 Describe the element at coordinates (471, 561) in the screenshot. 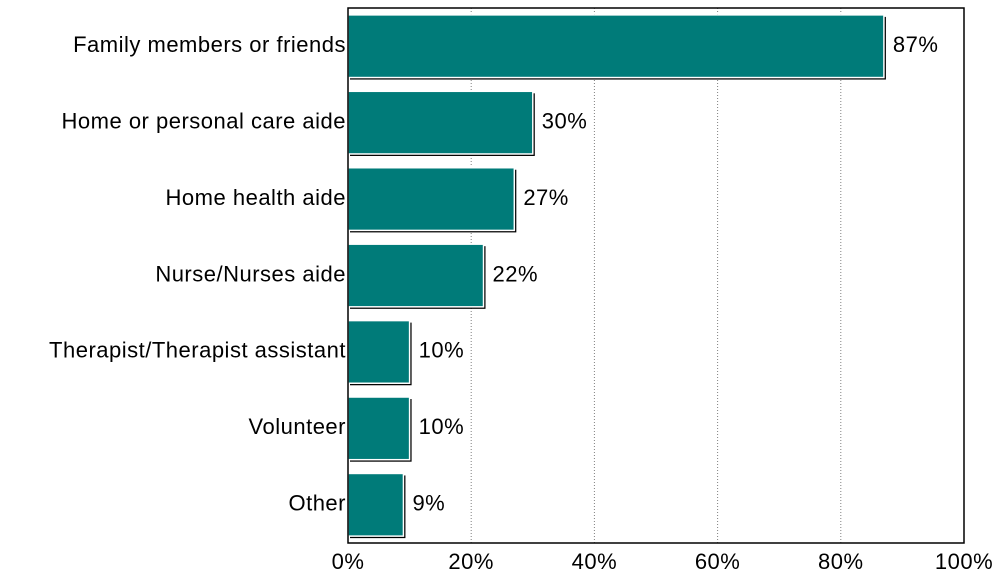

I see `x-tick-label: 20%` at that location.